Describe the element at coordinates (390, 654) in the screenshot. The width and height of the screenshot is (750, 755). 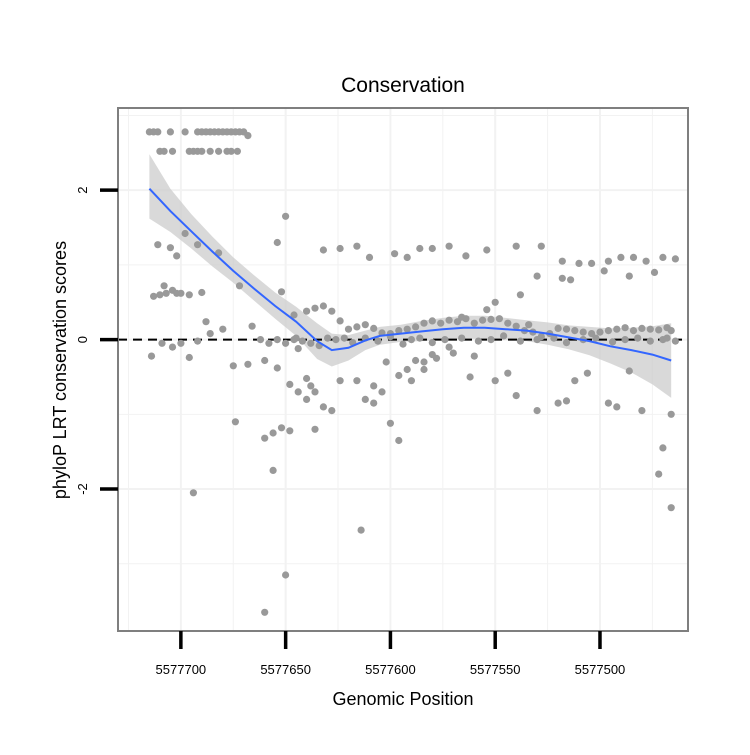
I see `x-axis-ticks: 5577700 5577650 5577600 5577550 5577500` at that location.